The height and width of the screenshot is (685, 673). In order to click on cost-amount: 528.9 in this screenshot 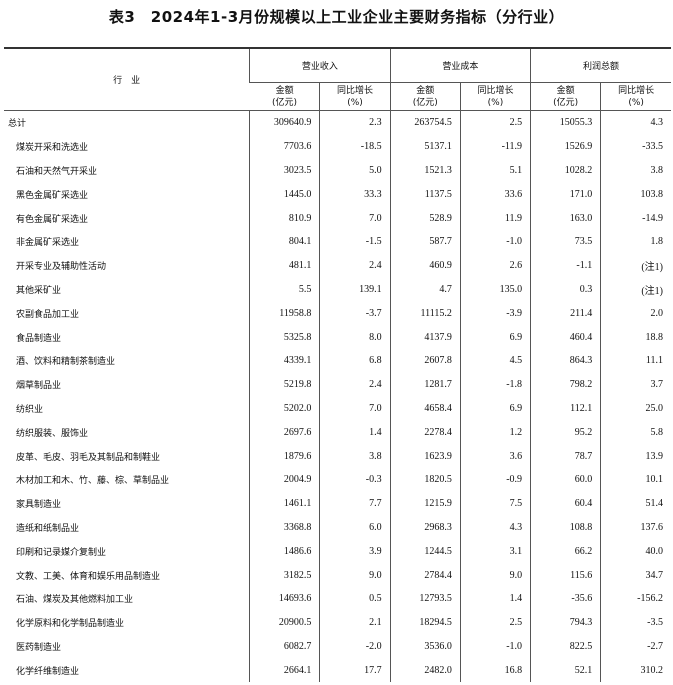, I will do `click(425, 218)`.